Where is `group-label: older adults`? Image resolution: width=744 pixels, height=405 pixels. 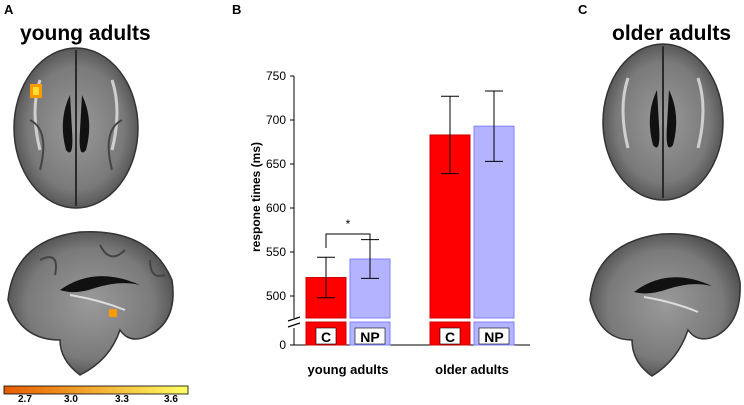
group-label: older adults is located at coordinates (472, 369).